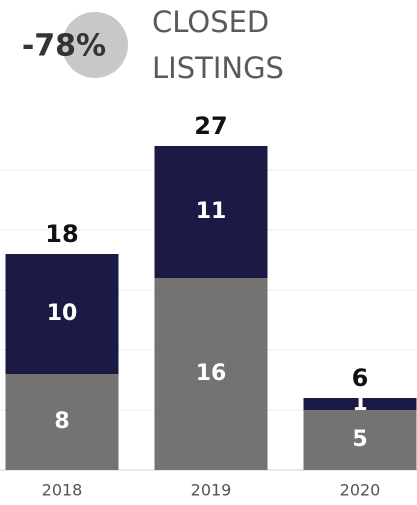 The width and height of the screenshot is (417, 505). I want to click on value-label: 1, so click(359, 403).